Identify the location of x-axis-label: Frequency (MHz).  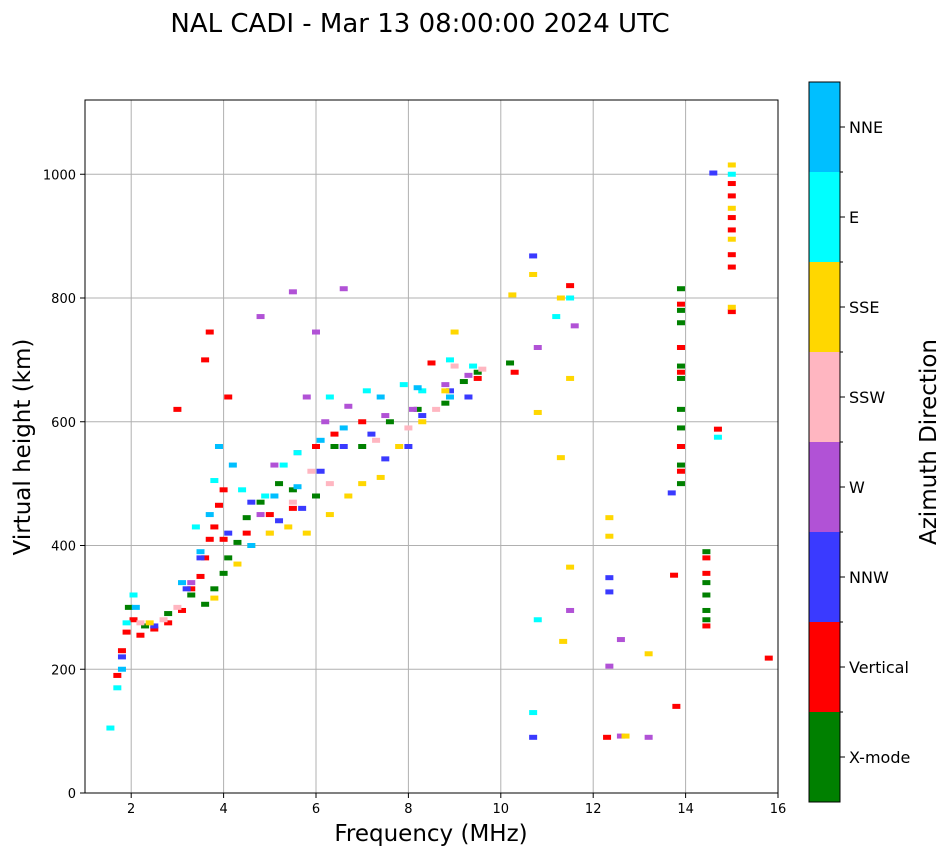
(430, 834).